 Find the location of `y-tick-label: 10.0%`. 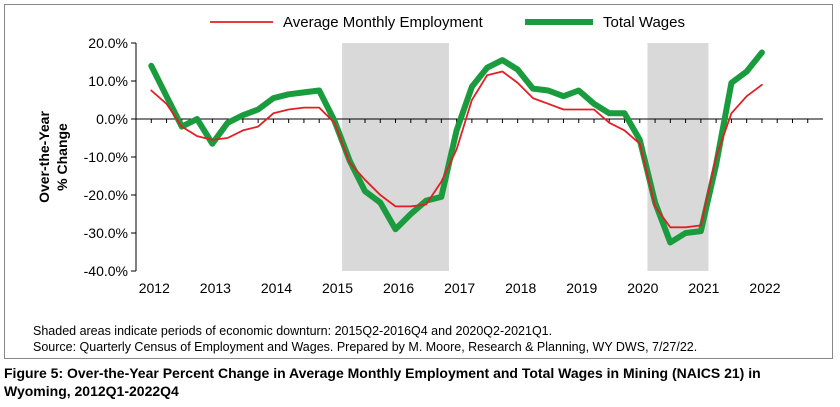

y-tick-label: 10.0% is located at coordinates (108, 81).